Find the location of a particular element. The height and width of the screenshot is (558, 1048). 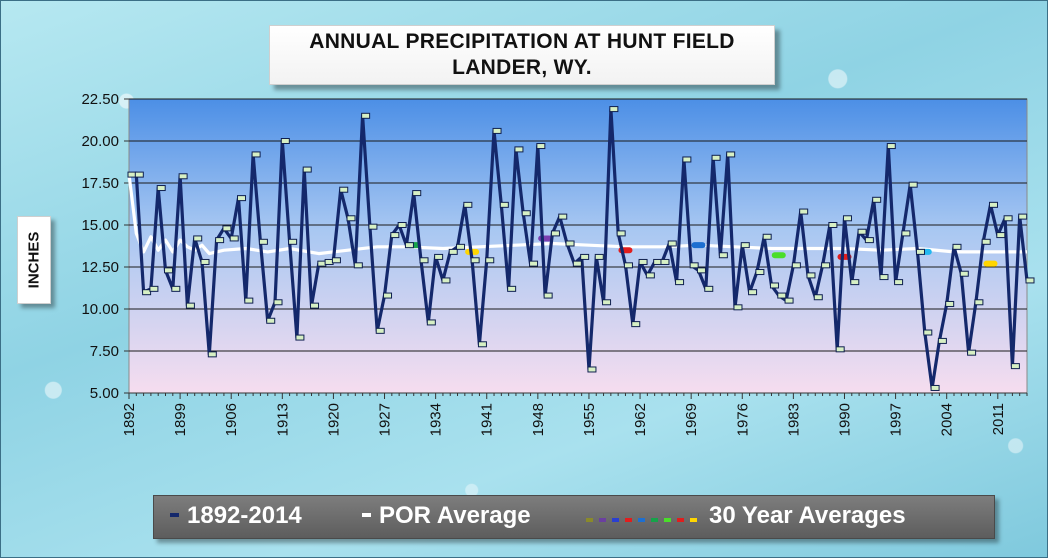

chart-title: ANNUAL PRECIPITATION AT HUNT FIELD is located at coordinates (522, 41).